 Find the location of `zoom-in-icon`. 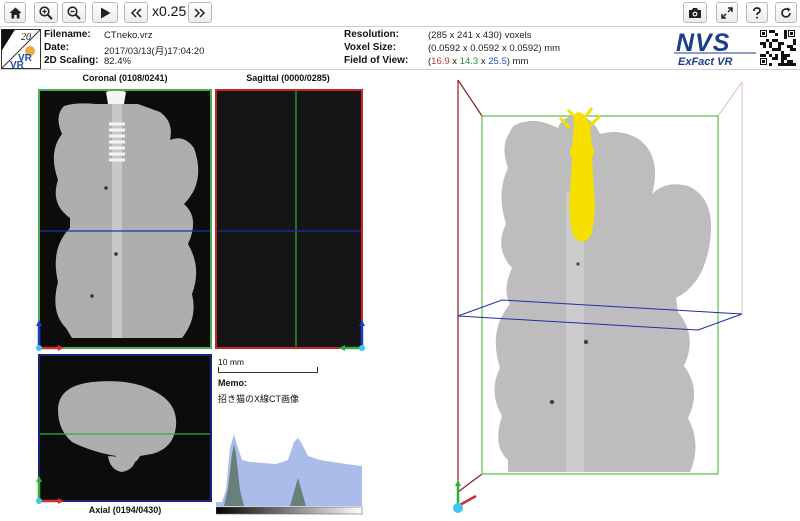

zoom-in-icon is located at coordinates (46, 12).